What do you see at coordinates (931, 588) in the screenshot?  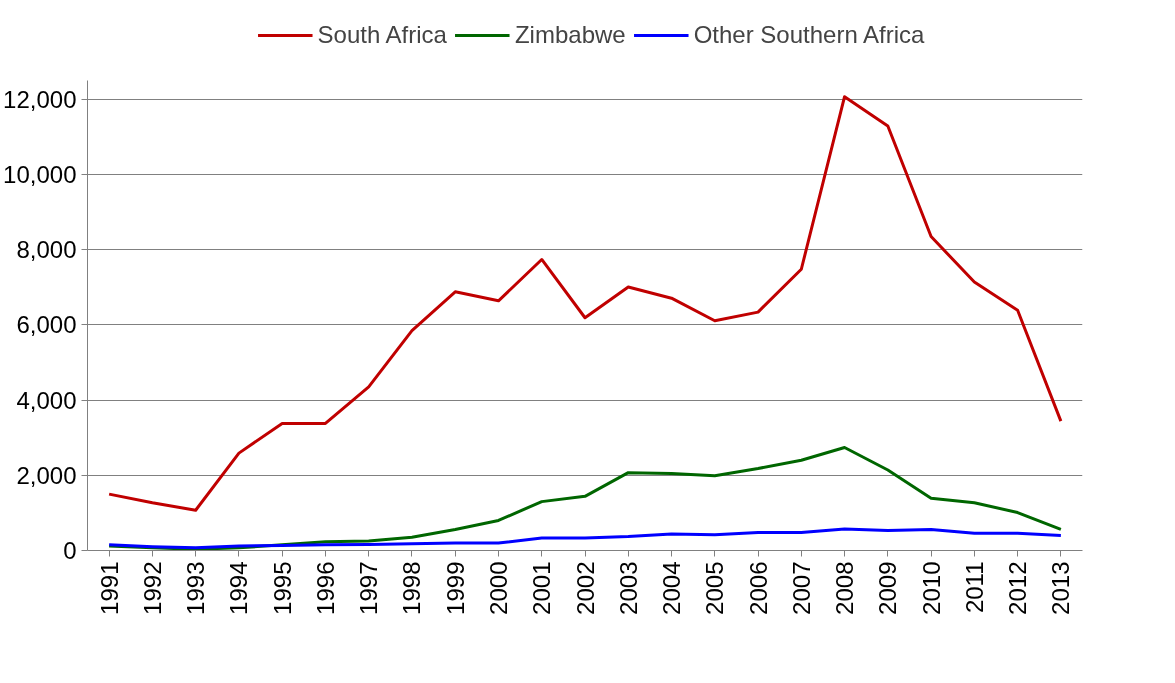 I see `x-tick-label: 2010` at bounding box center [931, 588].